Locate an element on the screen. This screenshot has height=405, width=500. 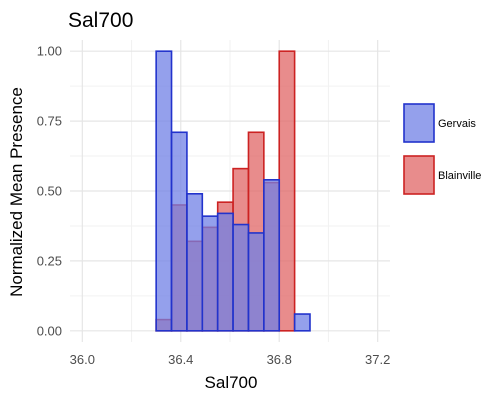
x-tick-label: 36.0 is located at coordinates (82, 359).